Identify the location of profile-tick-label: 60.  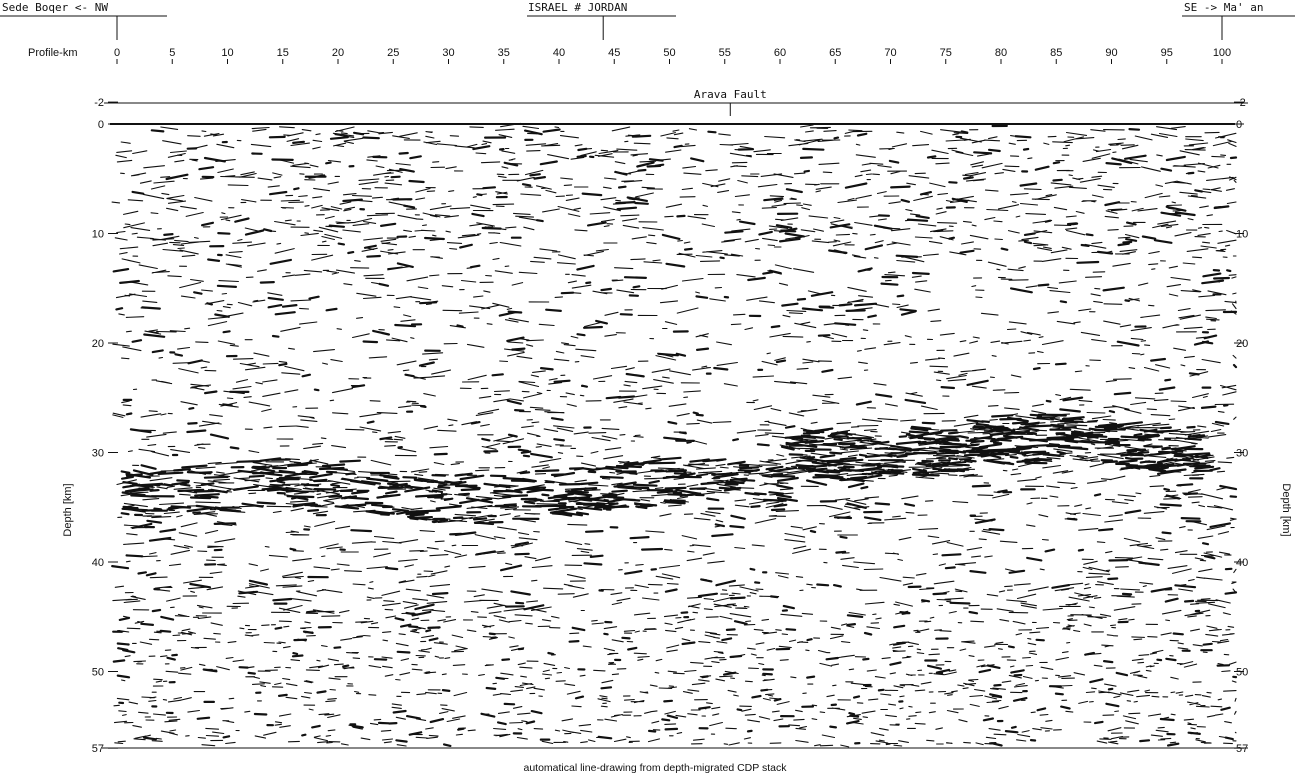
(780, 53).